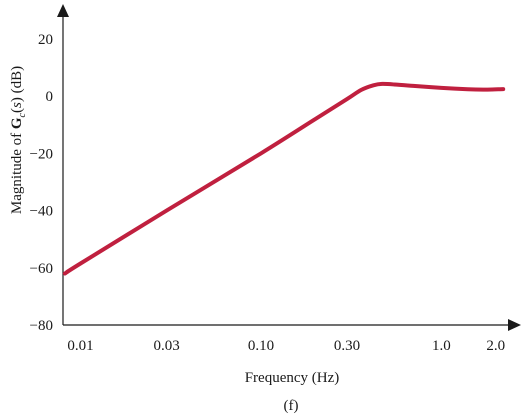 This screenshot has height=417, width=525. What do you see at coordinates (495, 346) in the screenshot?
I see `x-tick-label: 2.0` at bounding box center [495, 346].